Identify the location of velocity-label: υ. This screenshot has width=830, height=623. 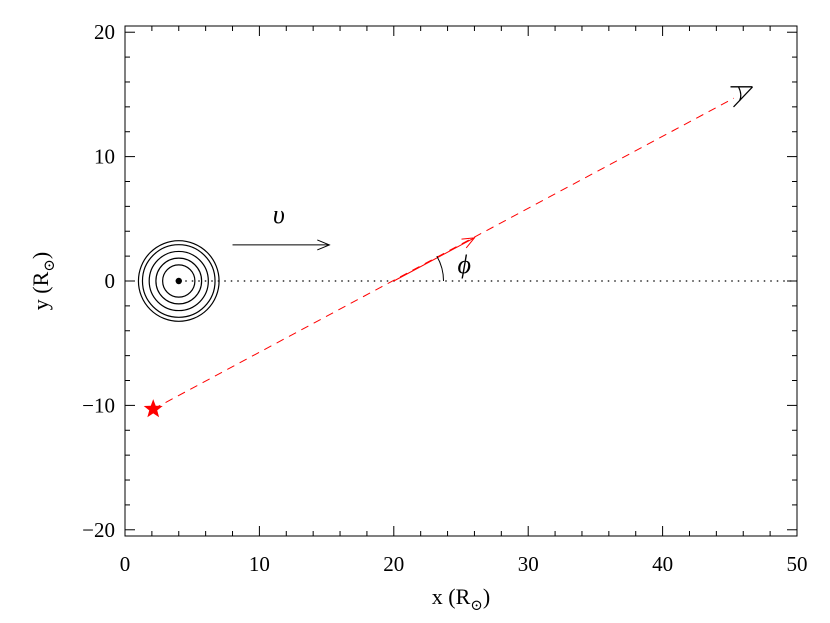
(279, 214).